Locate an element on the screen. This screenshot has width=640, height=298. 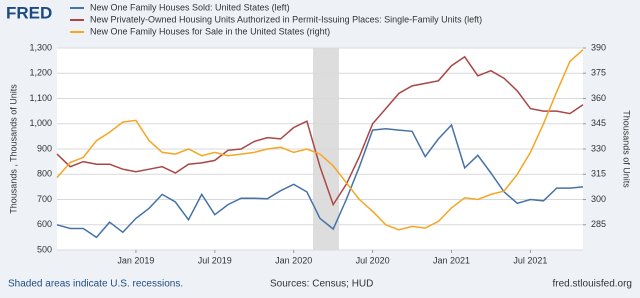
y-tick-label: 1,200 is located at coordinates (40, 73).